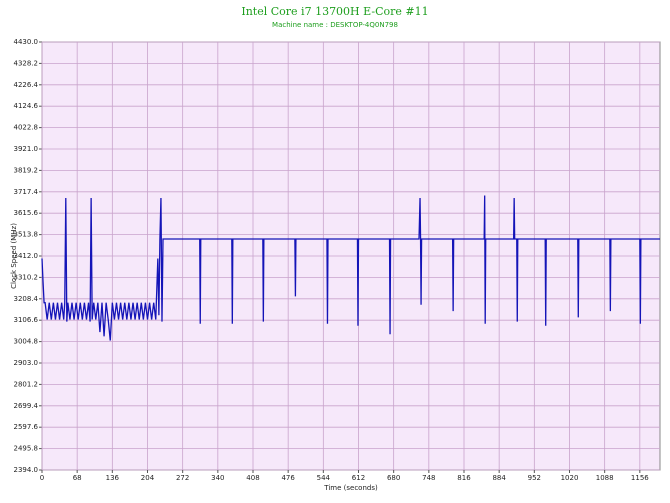 This screenshot has width=670, height=503. What do you see at coordinates (26, 128) in the screenshot?
I see `y-tick-label: 4022.8` at bounding box center [26, 128].